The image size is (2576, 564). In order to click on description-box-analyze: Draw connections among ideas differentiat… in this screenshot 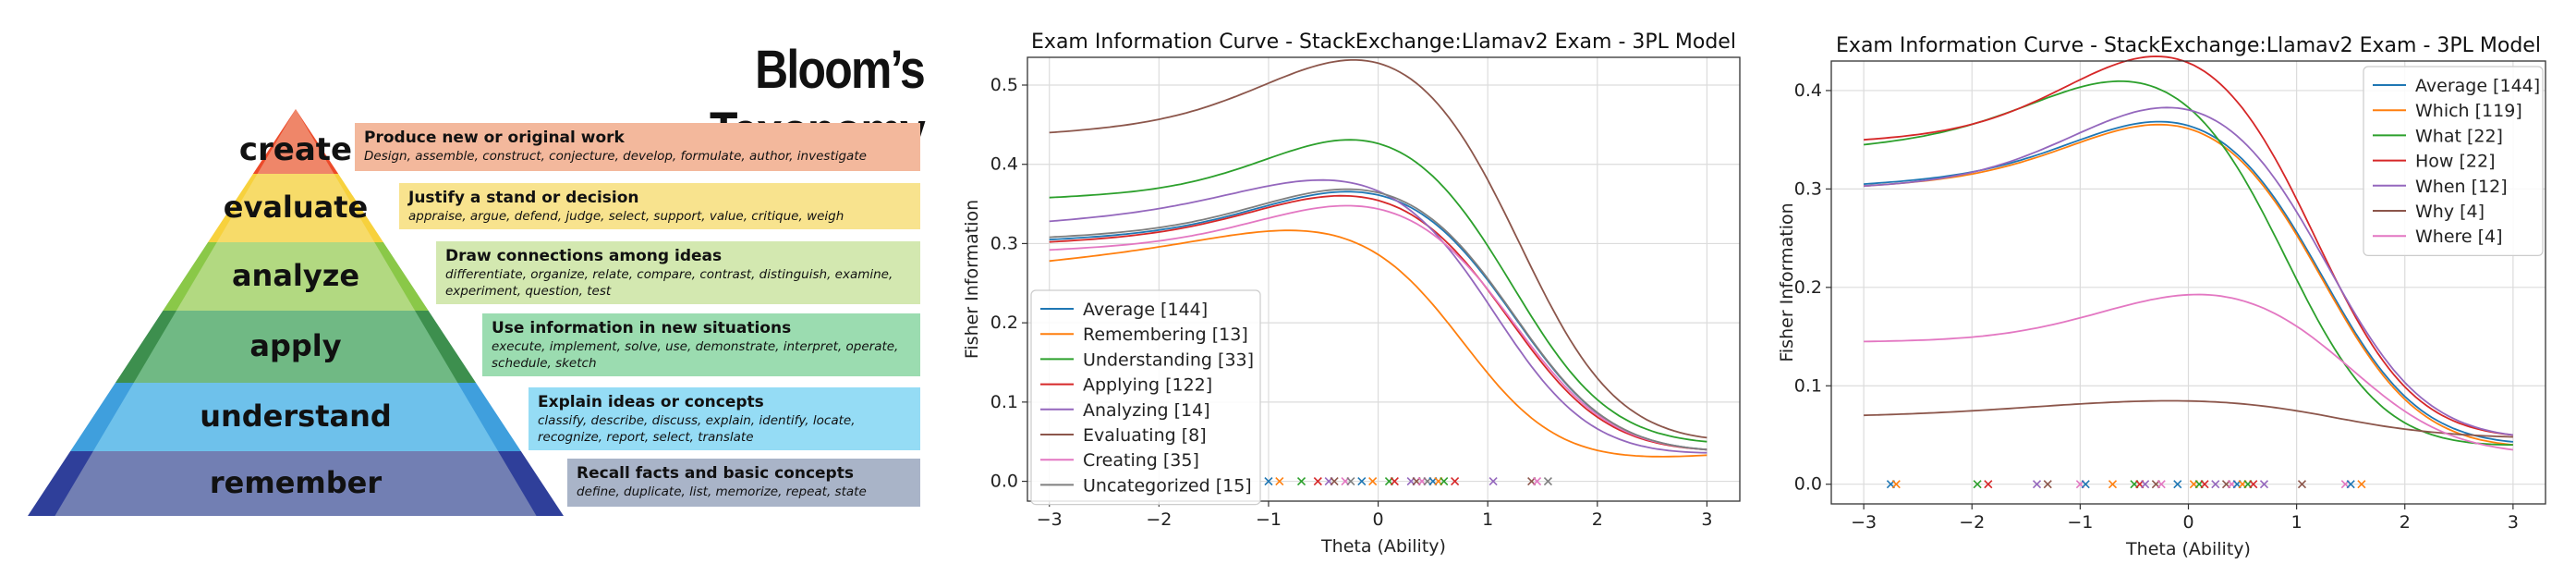, I will do `click(678, 272)`.